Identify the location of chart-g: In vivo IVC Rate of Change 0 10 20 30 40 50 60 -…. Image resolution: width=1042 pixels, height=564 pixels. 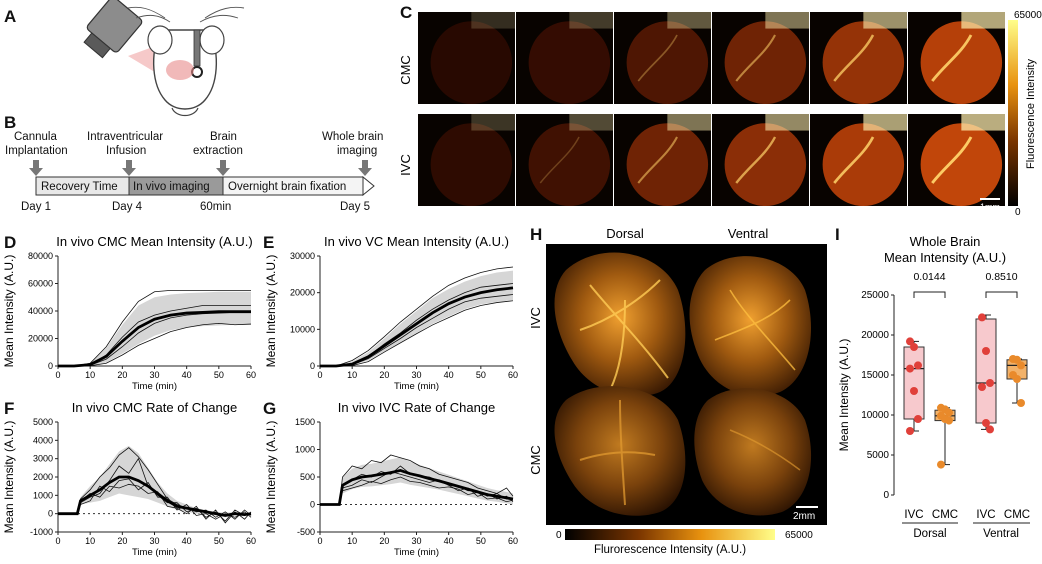
(391, 479).